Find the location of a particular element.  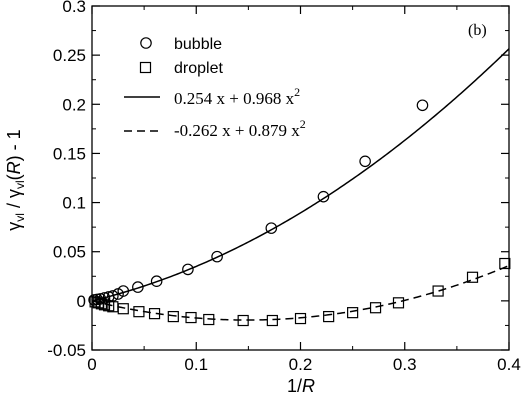

x-tick-label: 0.4 is located at coordinates (509, 364).